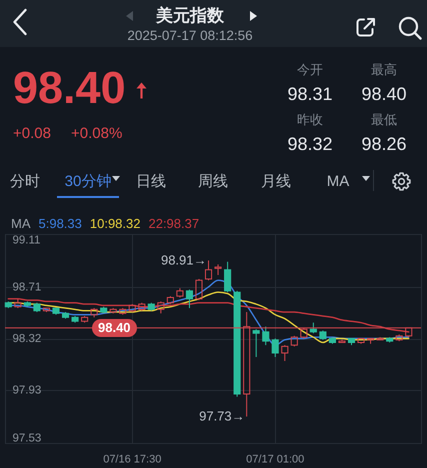  What do you see at coordinates (132, 460) in the screenshot?
I see `x-tick-label: 07/16 17:30` at bounding box center [132, 460].